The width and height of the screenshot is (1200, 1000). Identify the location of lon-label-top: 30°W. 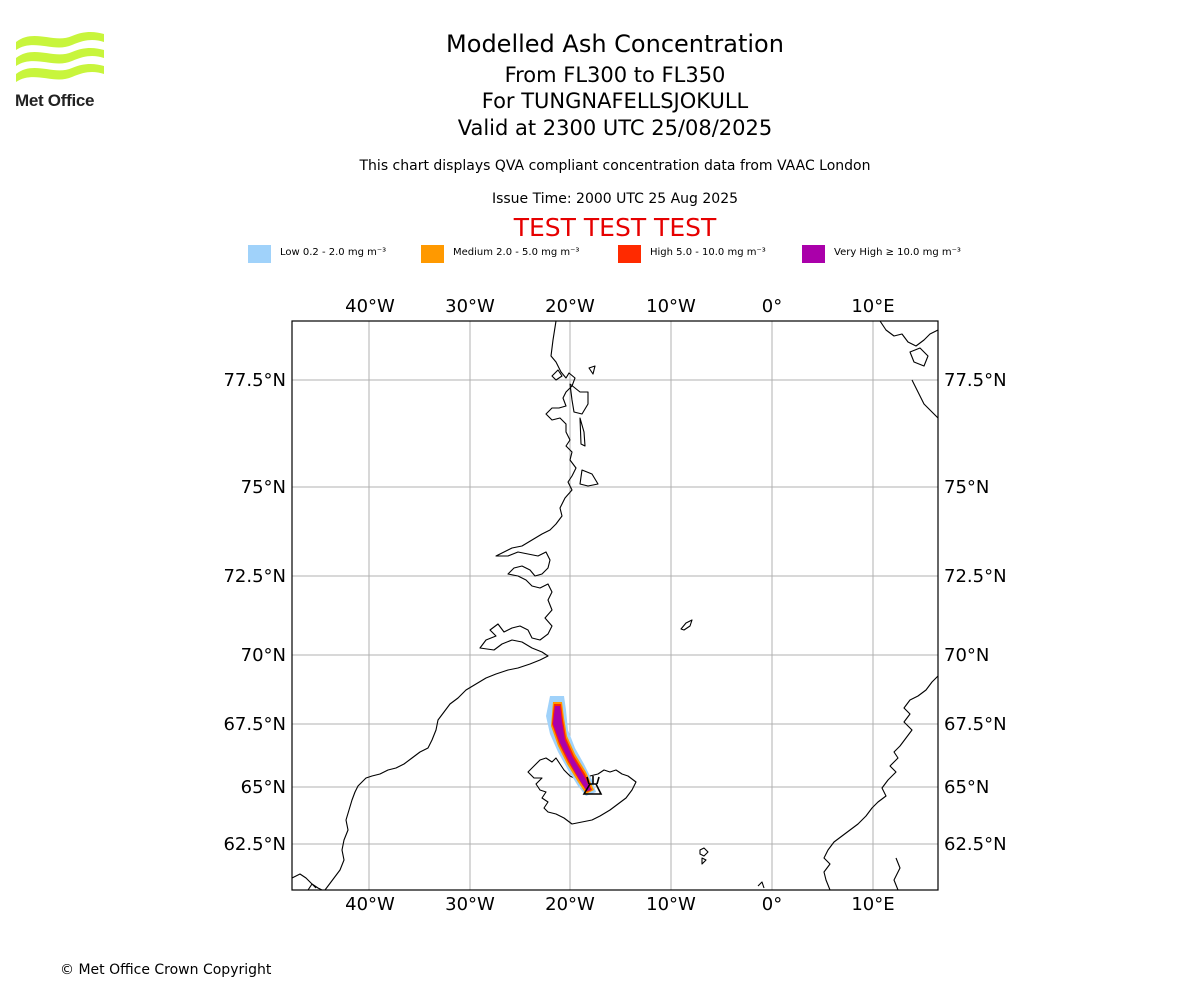
(470, 306).